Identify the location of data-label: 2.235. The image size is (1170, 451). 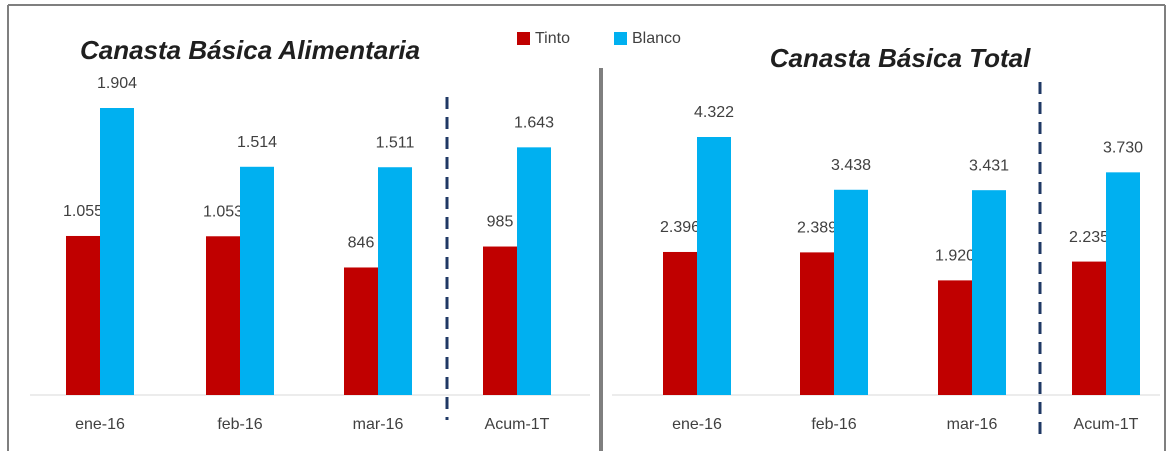
(1089, 237).